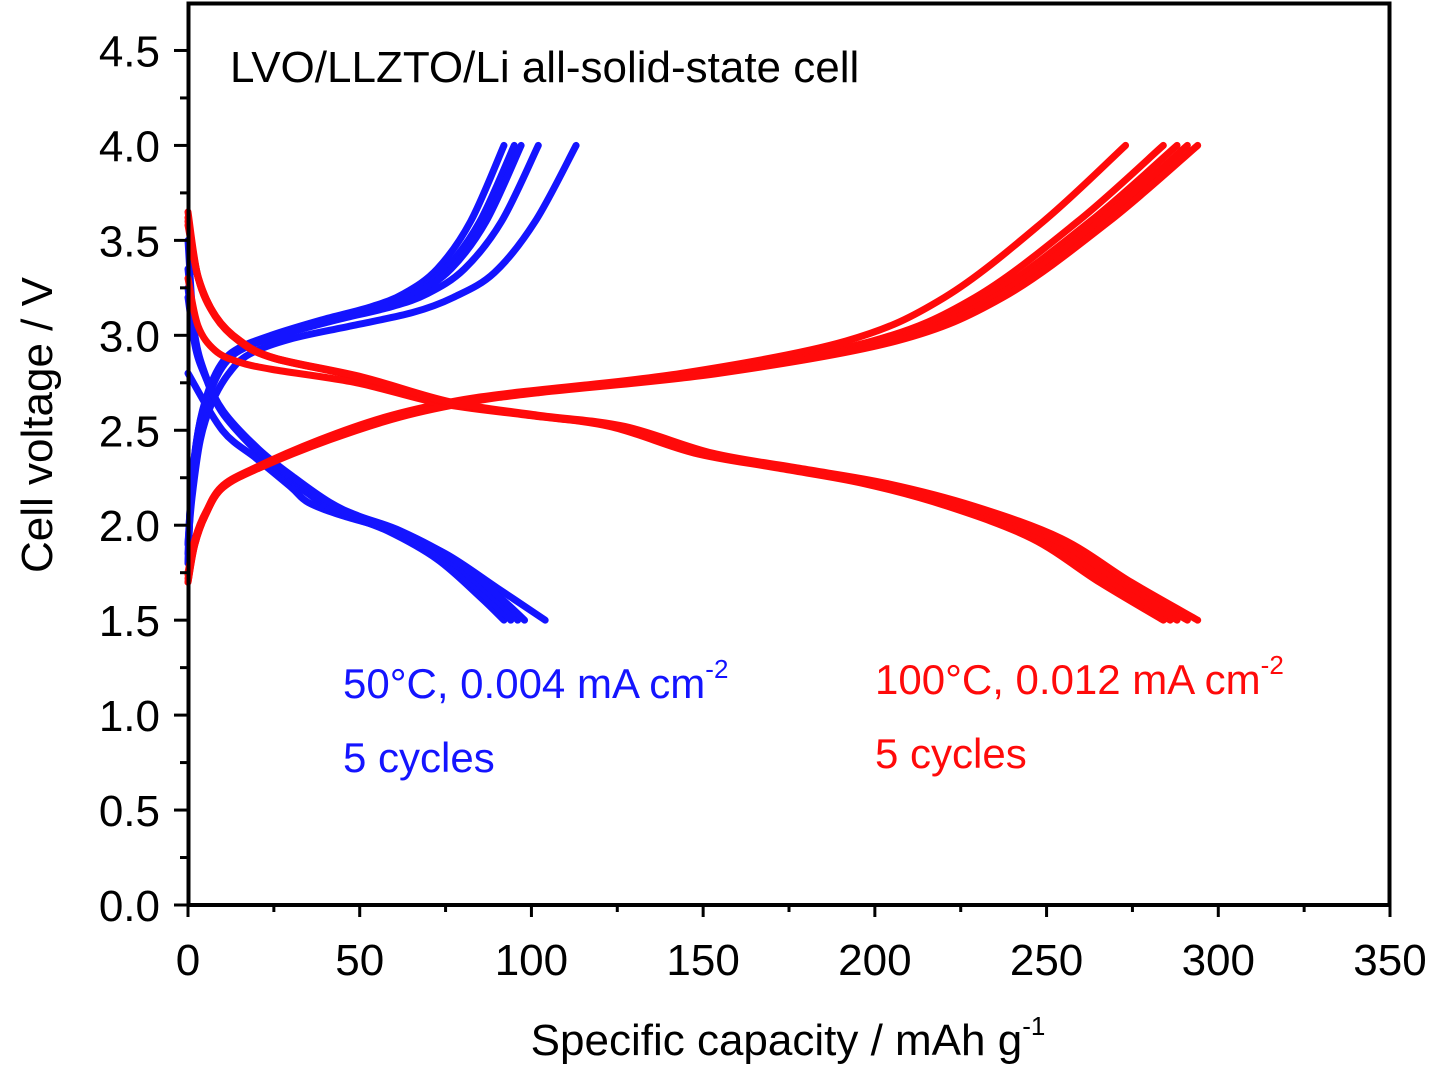 This screenshot has height=1073, width=1440. What do you see at coordinates (129, 241) in the screenshot?
I see `y-tick-label: 3.5` at bounding box center [129, 241].